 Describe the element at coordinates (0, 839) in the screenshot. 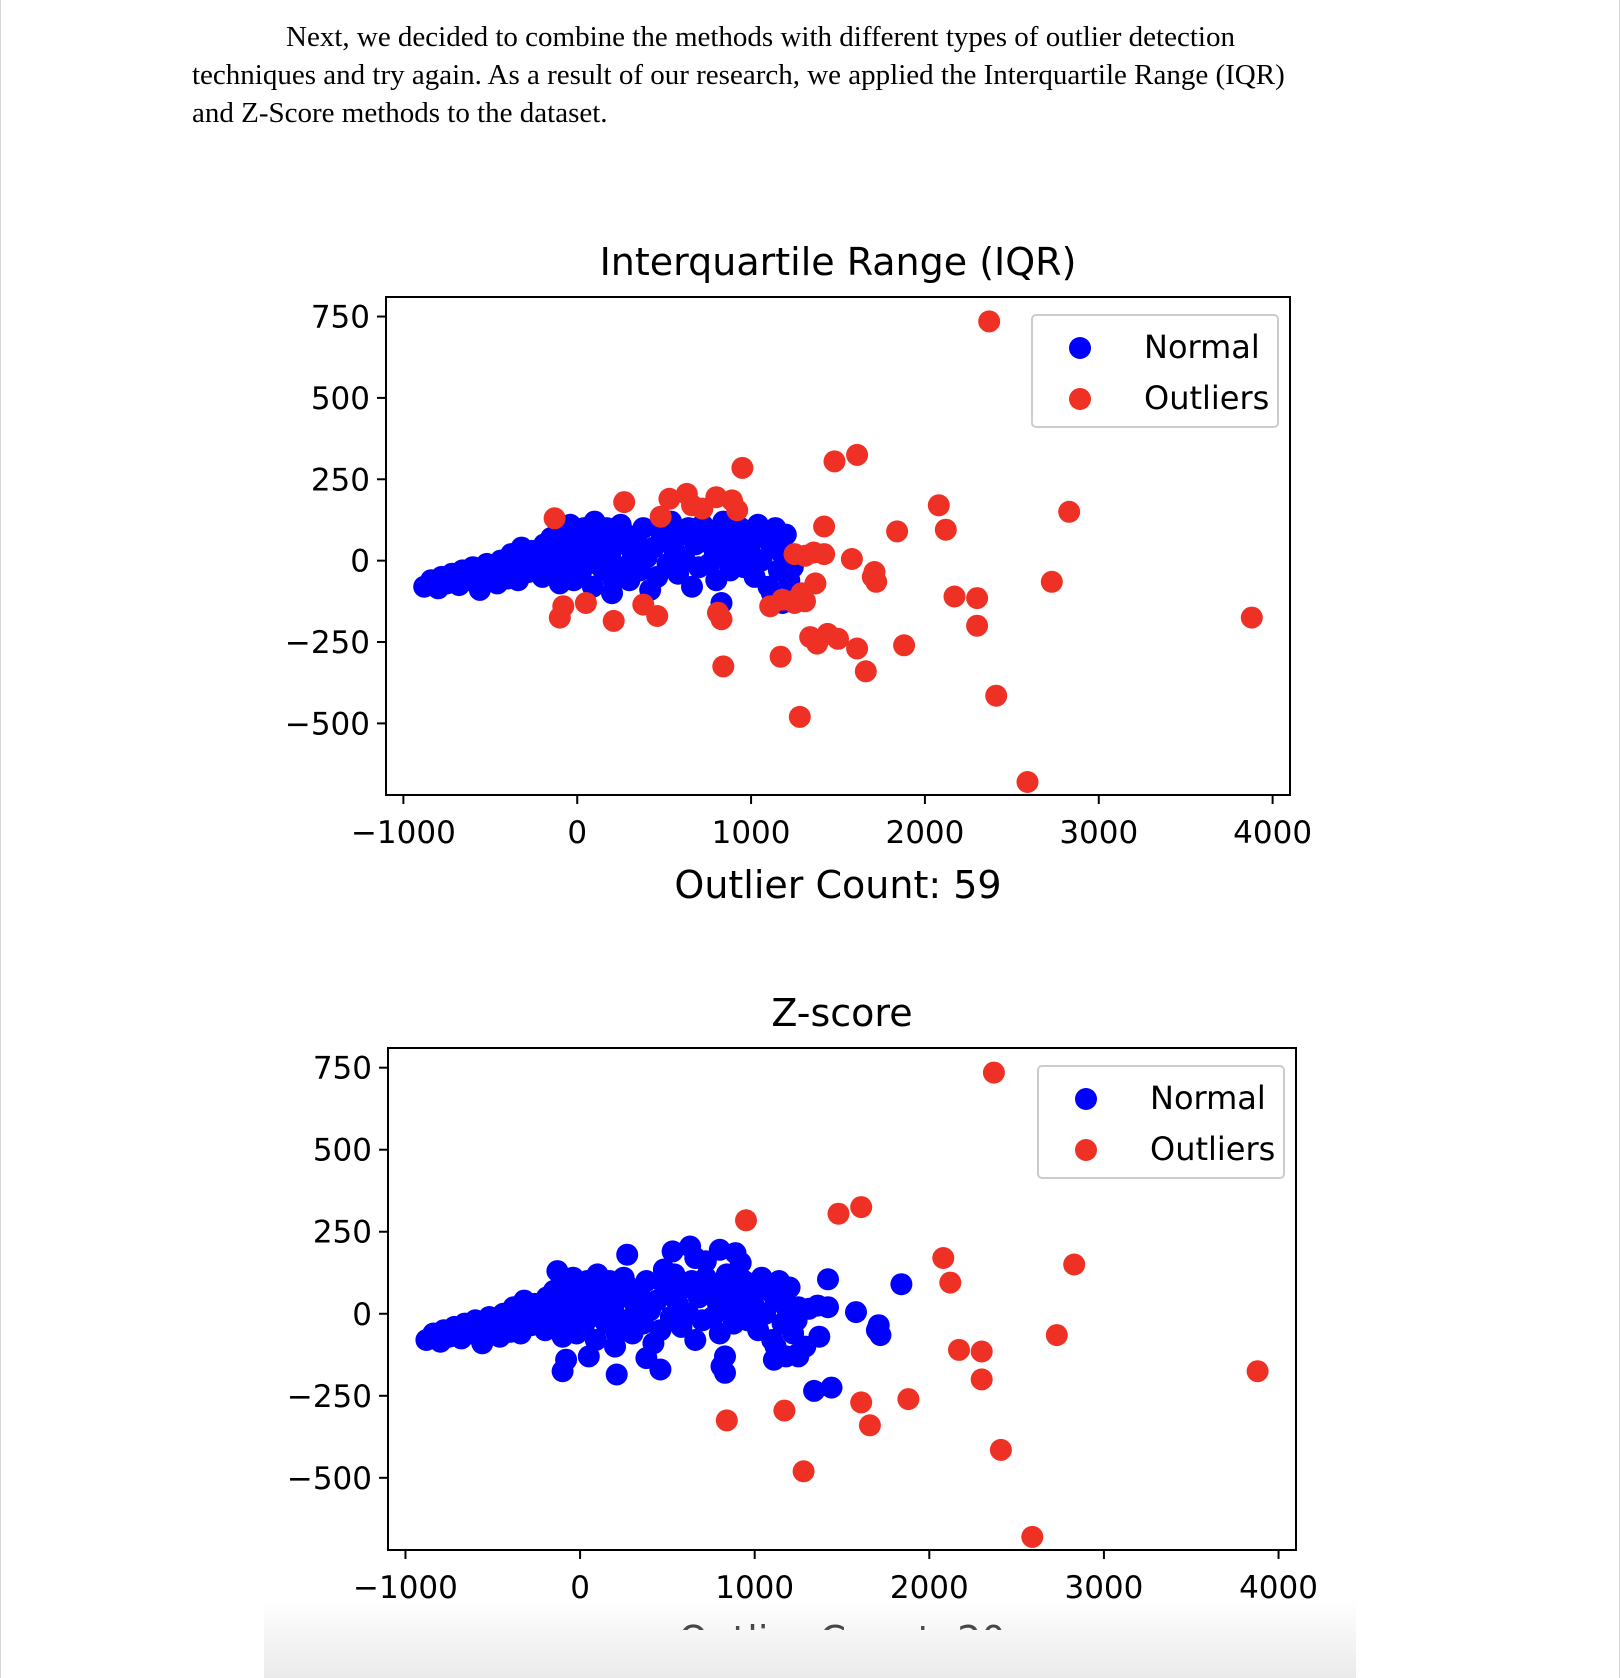

I see `page-border-left` at that location.